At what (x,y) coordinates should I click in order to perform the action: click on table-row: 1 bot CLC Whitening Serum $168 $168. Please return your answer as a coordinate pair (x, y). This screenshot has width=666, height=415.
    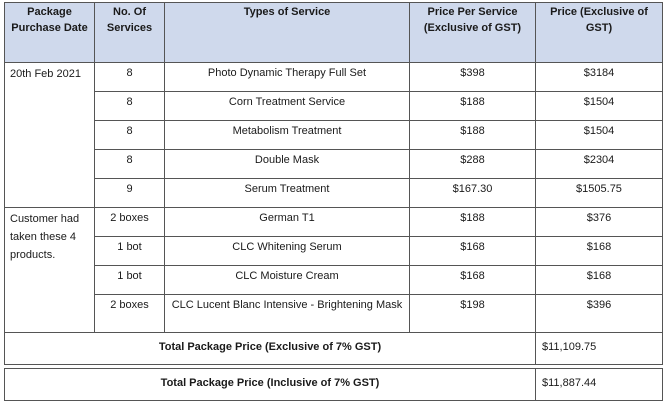
    Looking at the image, I should click on (334, 251).